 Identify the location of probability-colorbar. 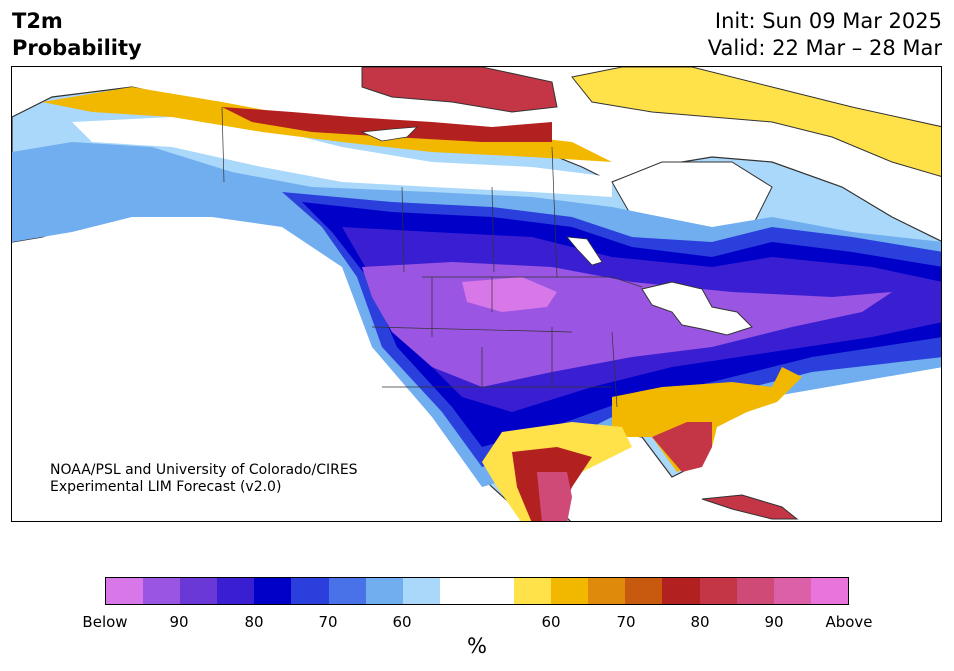
(477, 591).